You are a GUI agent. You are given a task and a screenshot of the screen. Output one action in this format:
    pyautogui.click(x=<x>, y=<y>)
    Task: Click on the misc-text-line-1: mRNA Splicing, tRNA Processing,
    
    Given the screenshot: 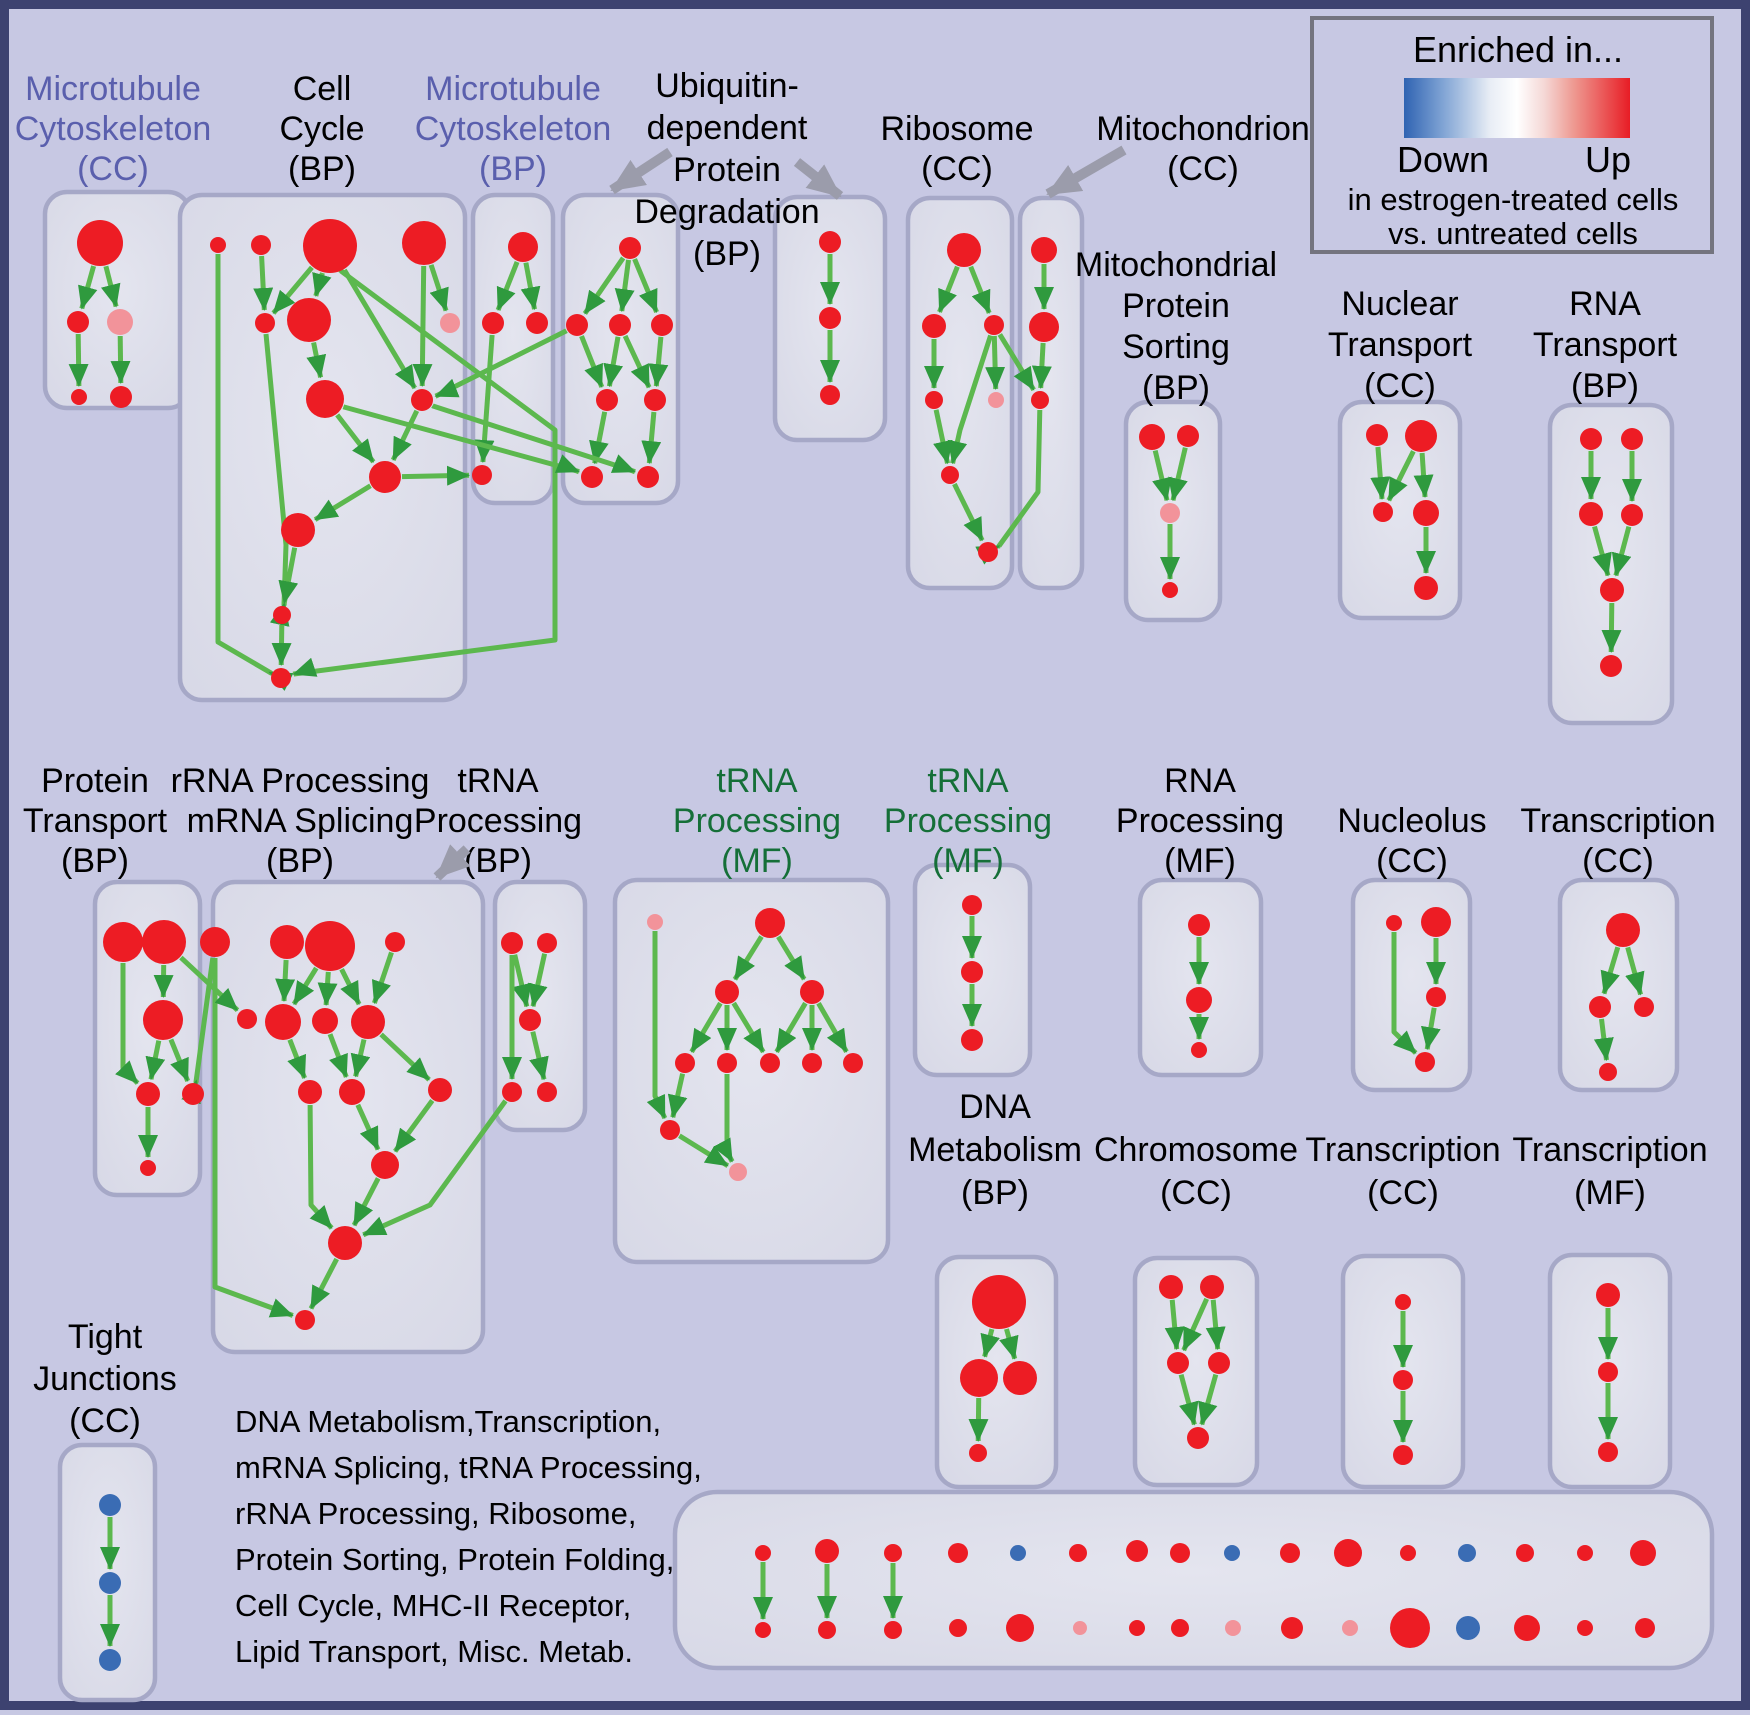 What is the action you would take?
    pyautogui.click(x=468, y=1467)
    